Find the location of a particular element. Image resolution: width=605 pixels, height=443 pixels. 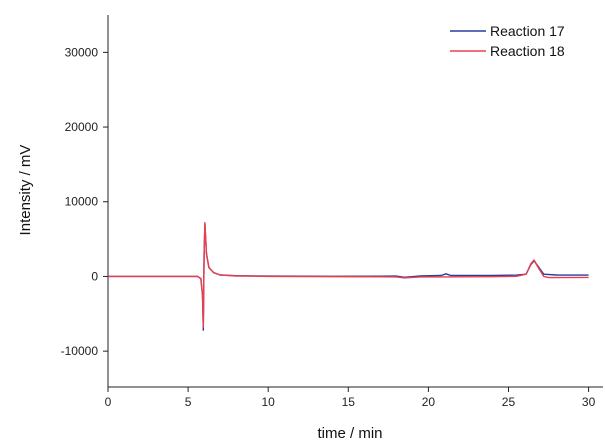

x-tick-label: 0 is located at coordinates (108, 402).